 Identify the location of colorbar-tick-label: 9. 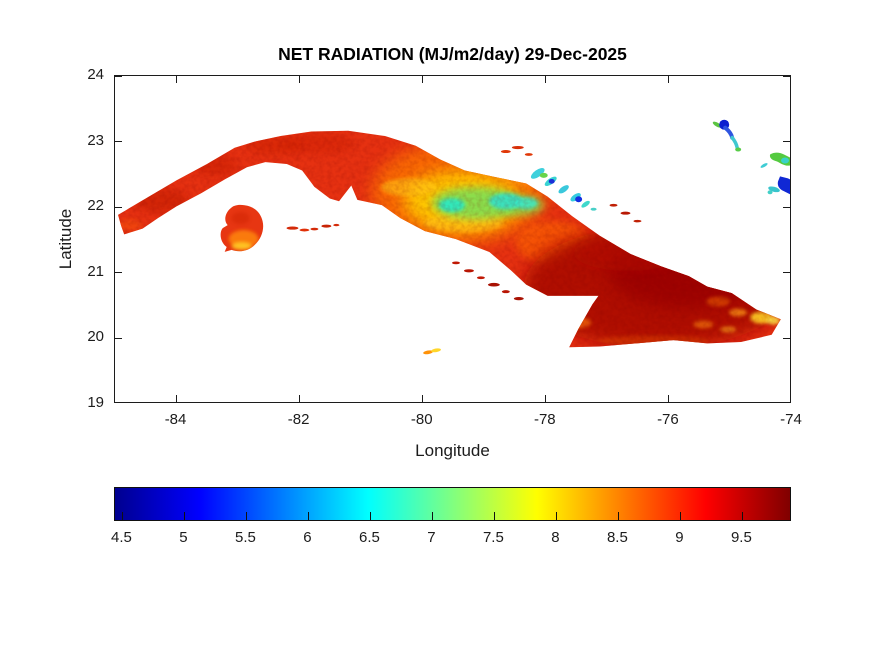
(679, 537).